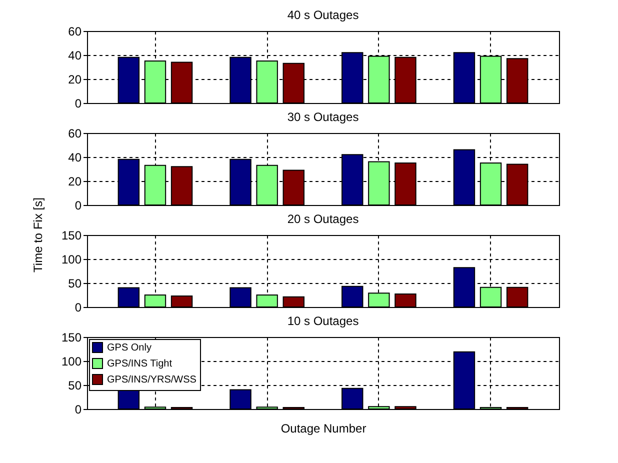  I want to click on y-axis-title: Time to Fix [s], so click(38, 235).